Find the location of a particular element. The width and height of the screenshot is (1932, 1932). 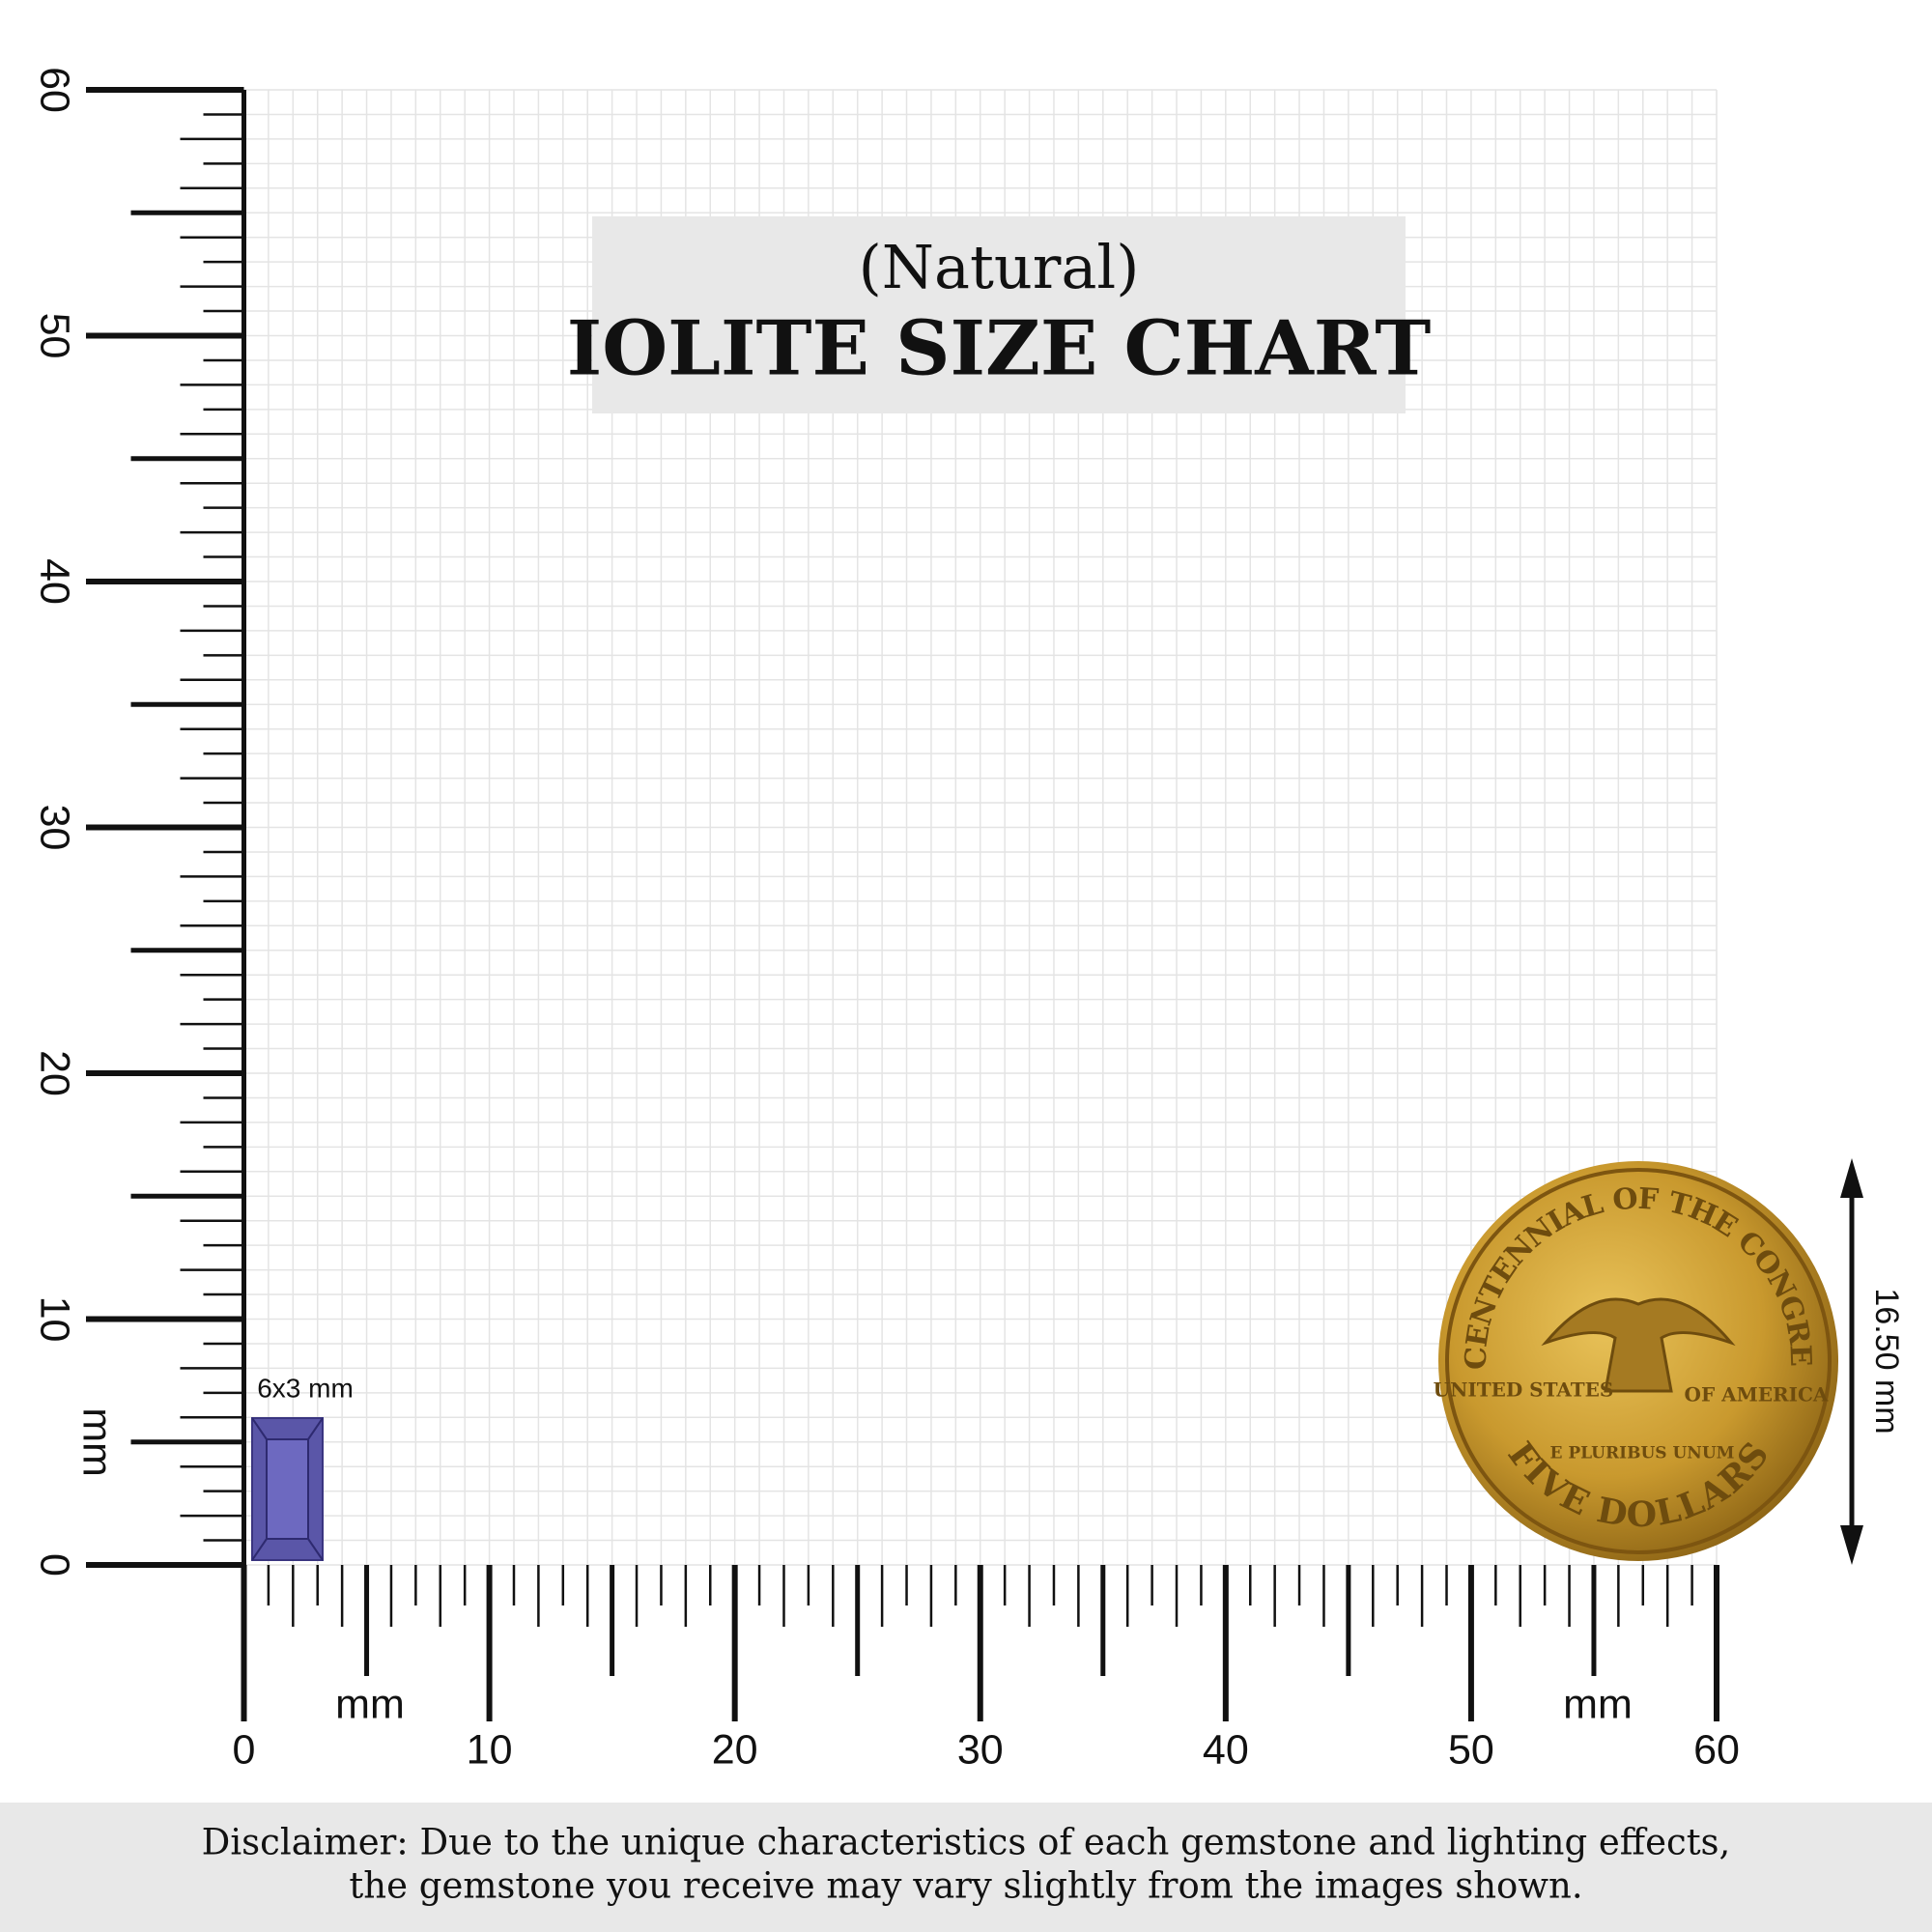

subtitle: (Natural) is located at coordinates (999, 267).